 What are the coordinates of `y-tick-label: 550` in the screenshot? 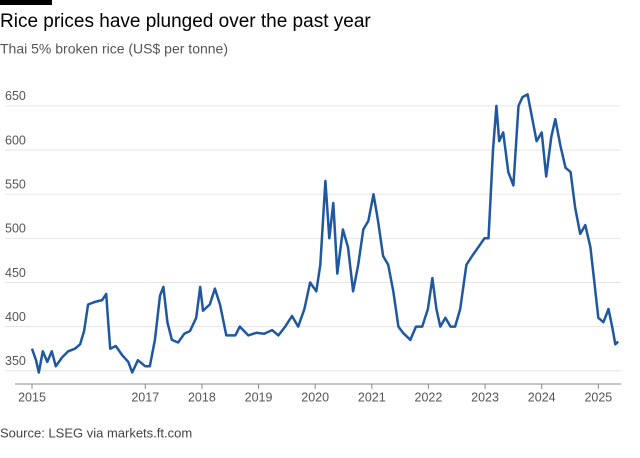 It's located at (15, 184).